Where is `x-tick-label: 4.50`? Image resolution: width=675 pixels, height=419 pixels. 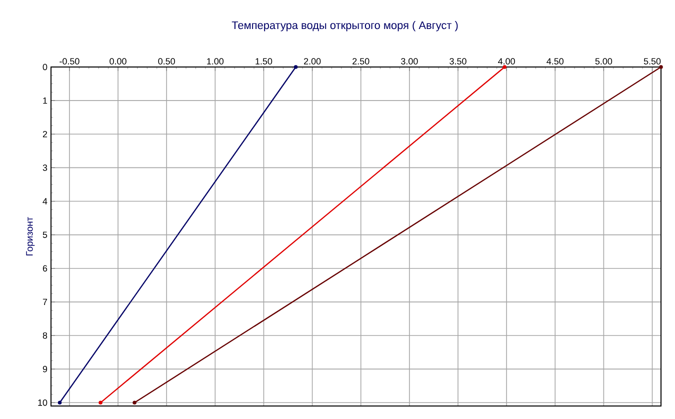 x-tick-label: 4.50 is located at coordinates (555, 61).